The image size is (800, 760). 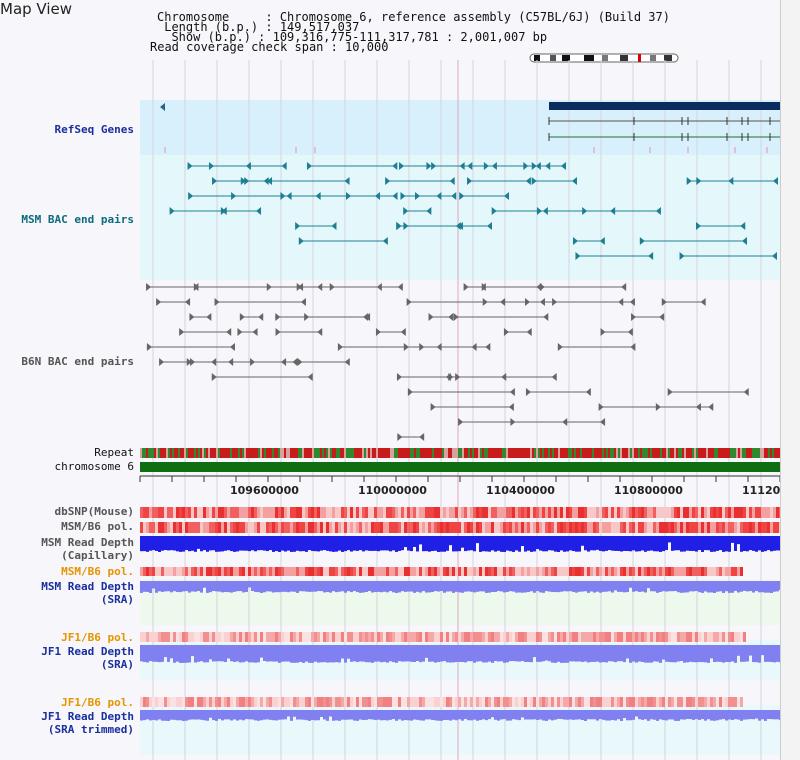 I want to click on b6n-bac-label: B6N BAC end pairs, so click(x=77, y=361).